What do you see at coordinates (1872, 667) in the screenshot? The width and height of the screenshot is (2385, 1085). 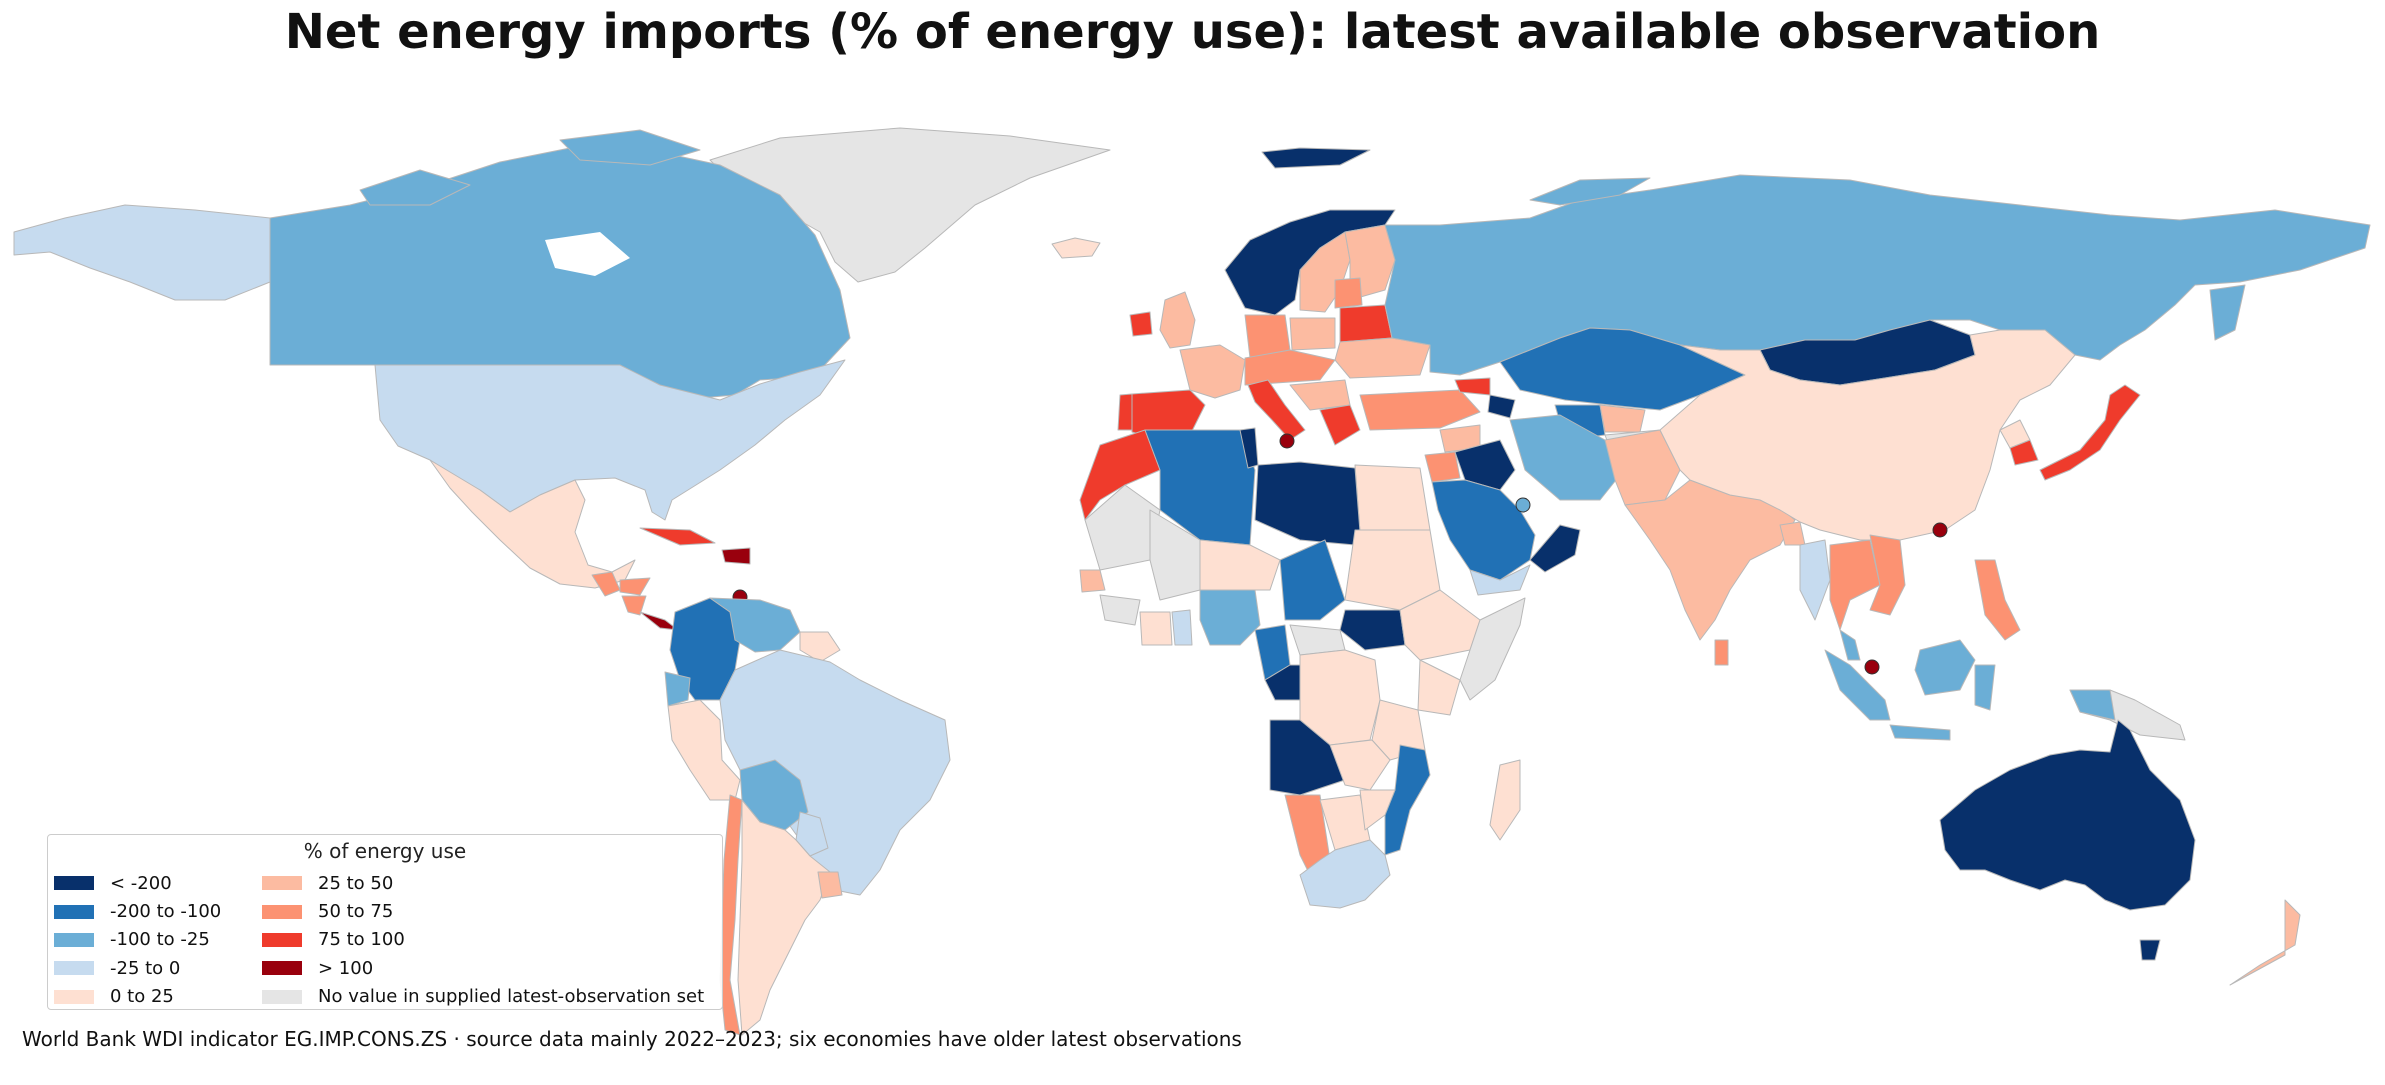 I see `marker-singapore` at bounding box center [1872, 667].